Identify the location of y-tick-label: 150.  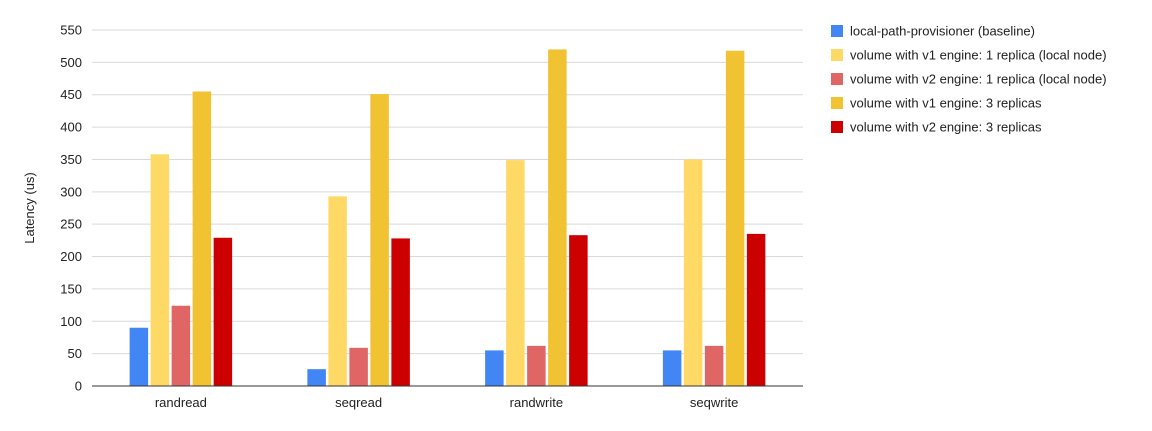
(71, 288).